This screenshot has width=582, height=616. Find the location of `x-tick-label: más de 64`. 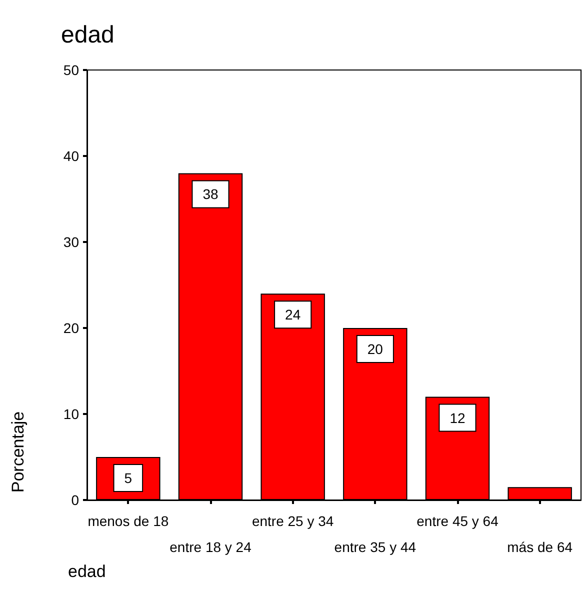

x-tick-label: más de 64 is located at coordinates (540, 547).